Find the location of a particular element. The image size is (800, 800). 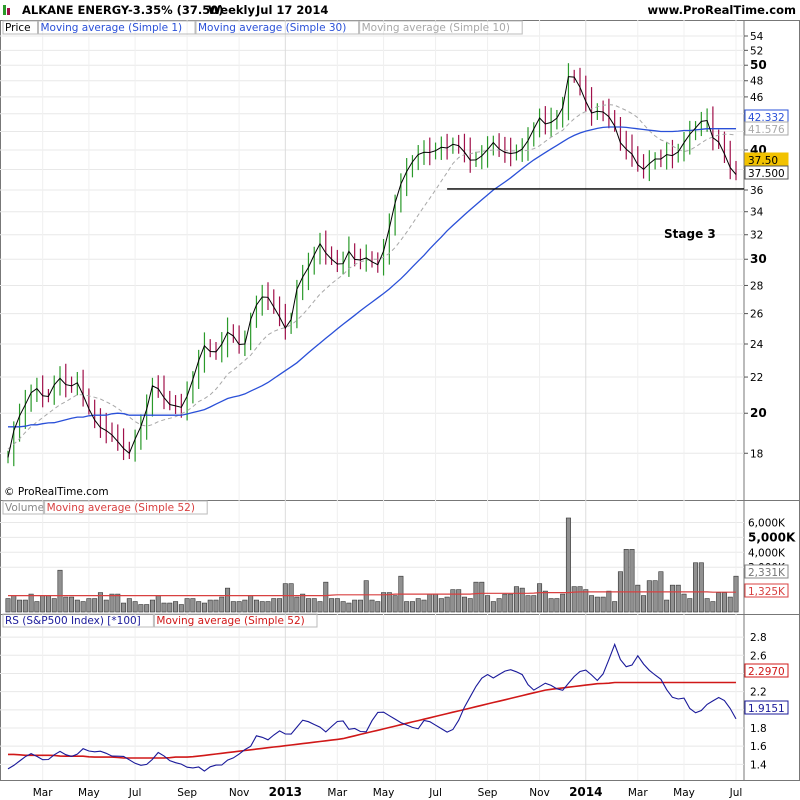

price-tick-label: 20 is located at coordinates (758, 413).